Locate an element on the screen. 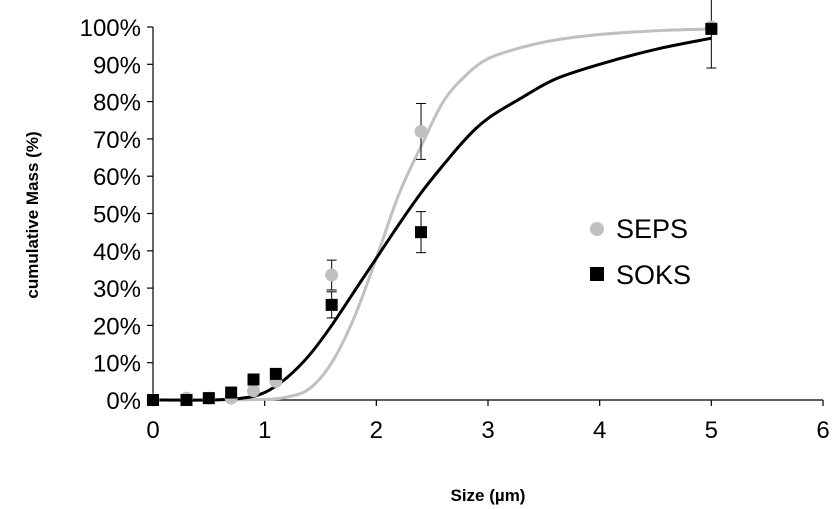  x-tick-label: 6 is located at coordinates (822, 430).